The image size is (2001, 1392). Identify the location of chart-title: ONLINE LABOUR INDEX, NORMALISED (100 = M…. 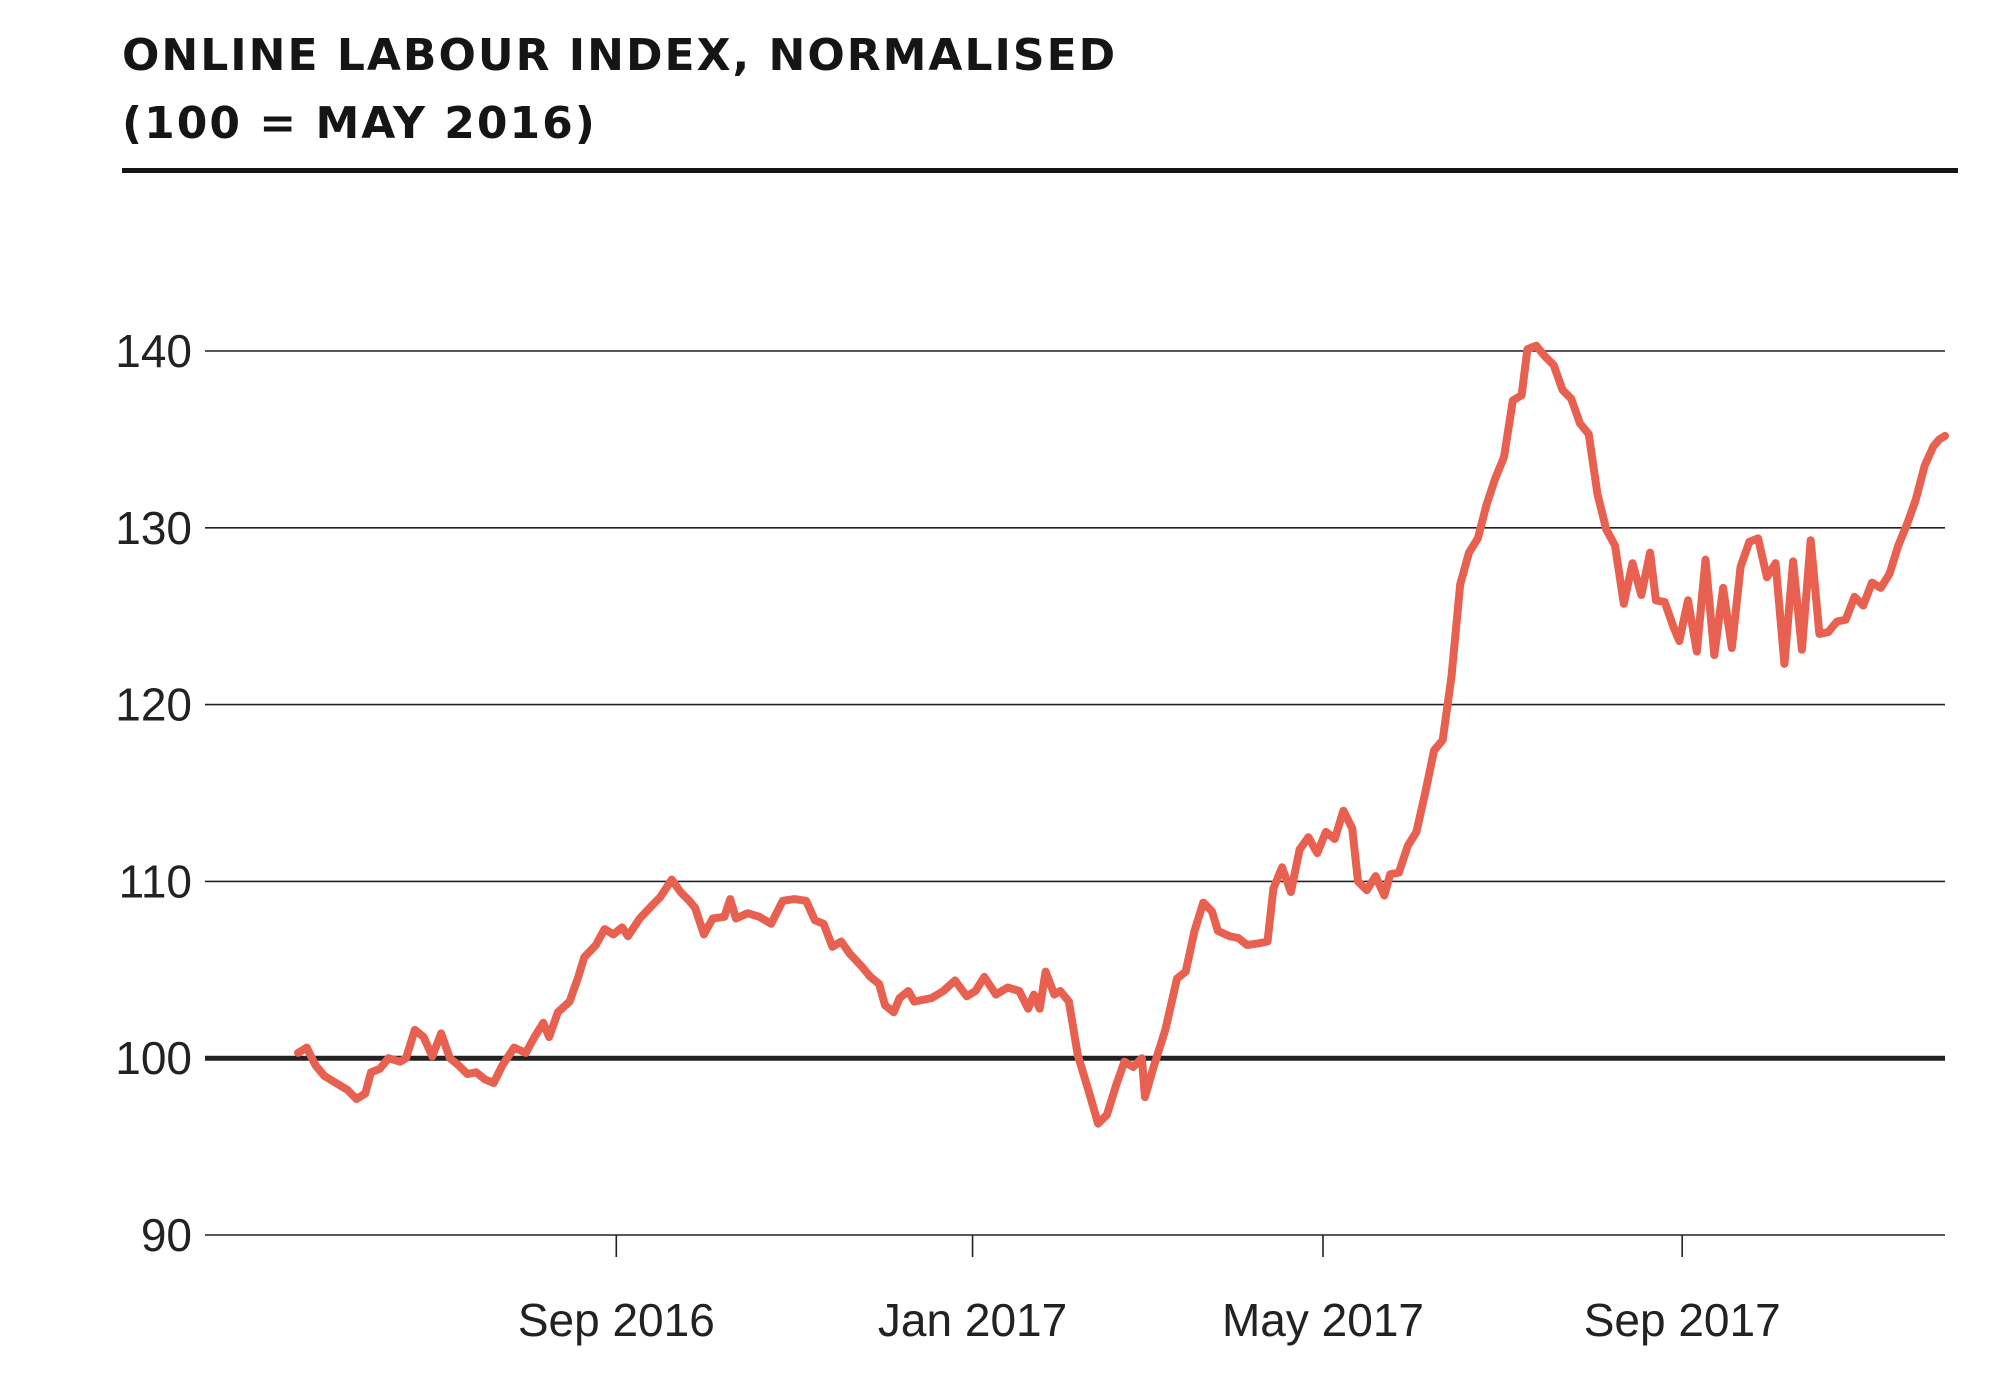
(1042, 90).